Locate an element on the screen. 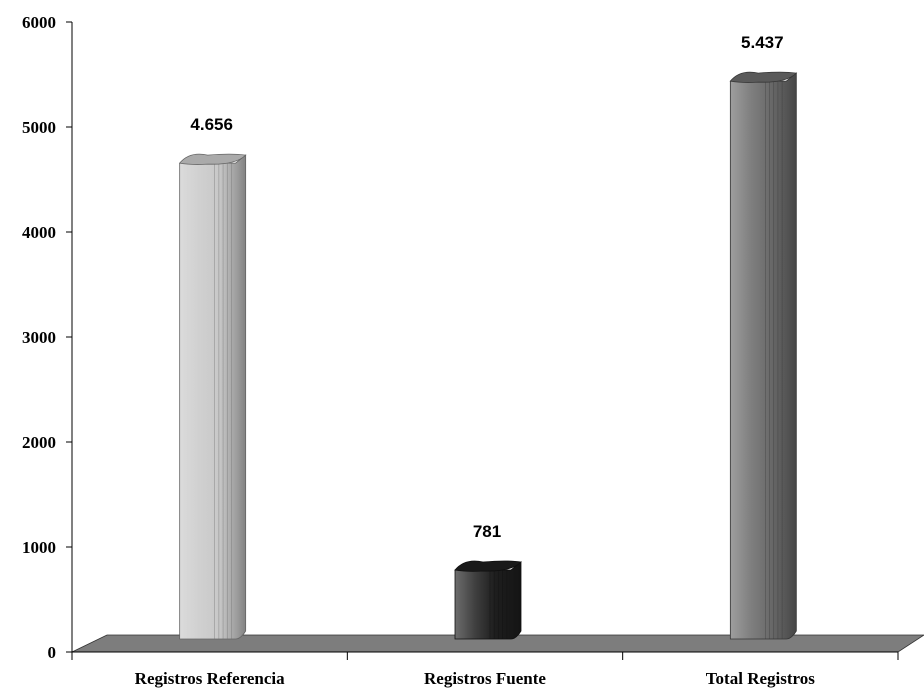 The height and width of the screenshot is (690, 924). x-category-label: Registros Fuente is located at coordinates (485, 678).